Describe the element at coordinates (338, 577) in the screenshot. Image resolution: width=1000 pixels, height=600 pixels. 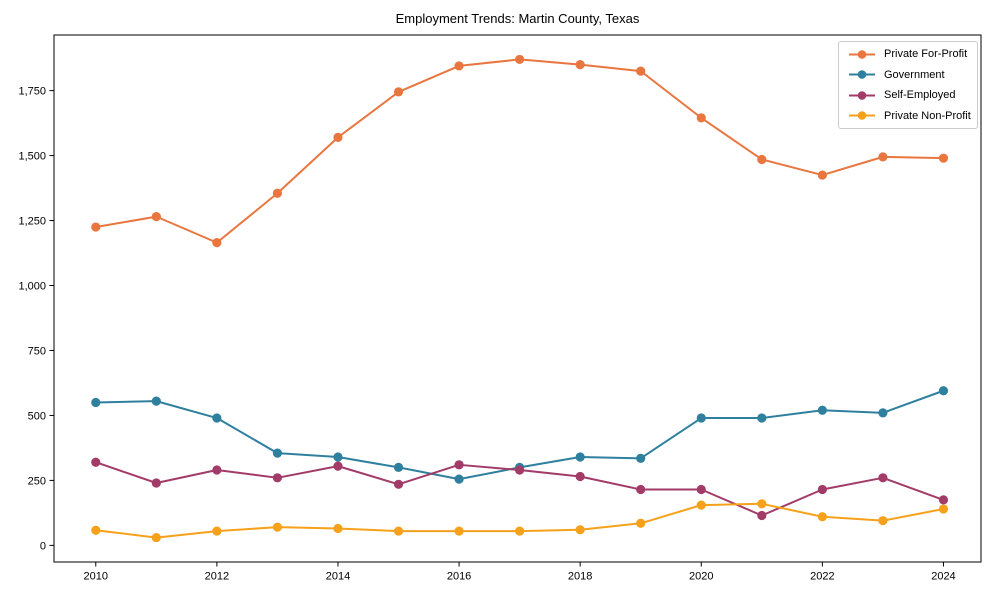
I see `x-tick-label: 2014` at that location.